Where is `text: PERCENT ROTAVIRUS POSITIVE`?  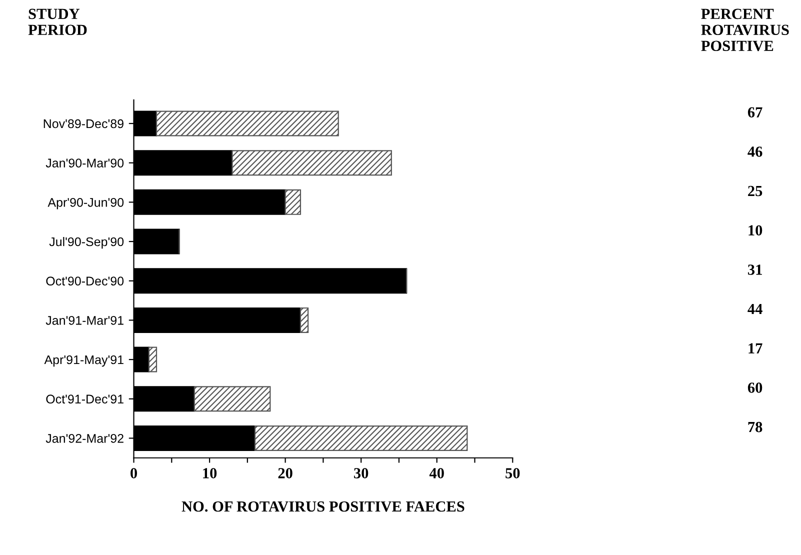
text: PERCENT ROTAVIRUS POSITIVE is located at coordinates (745, 30).